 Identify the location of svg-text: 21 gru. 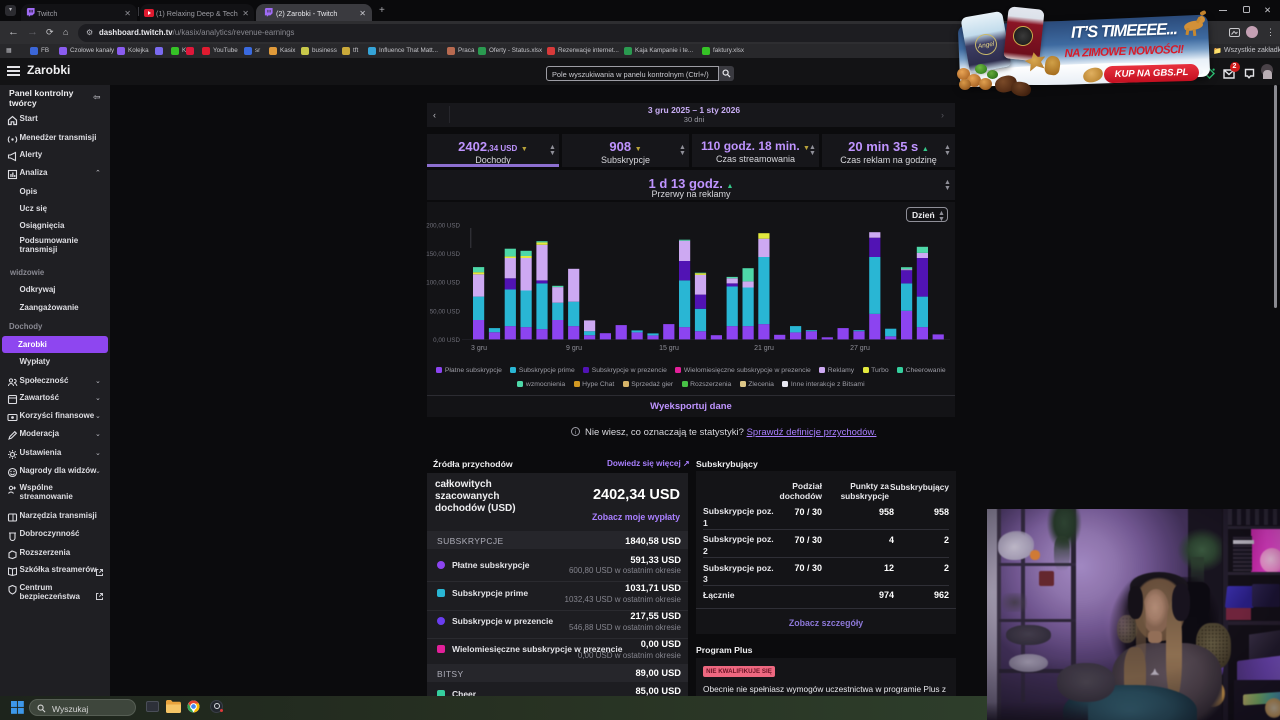
(764, 348).